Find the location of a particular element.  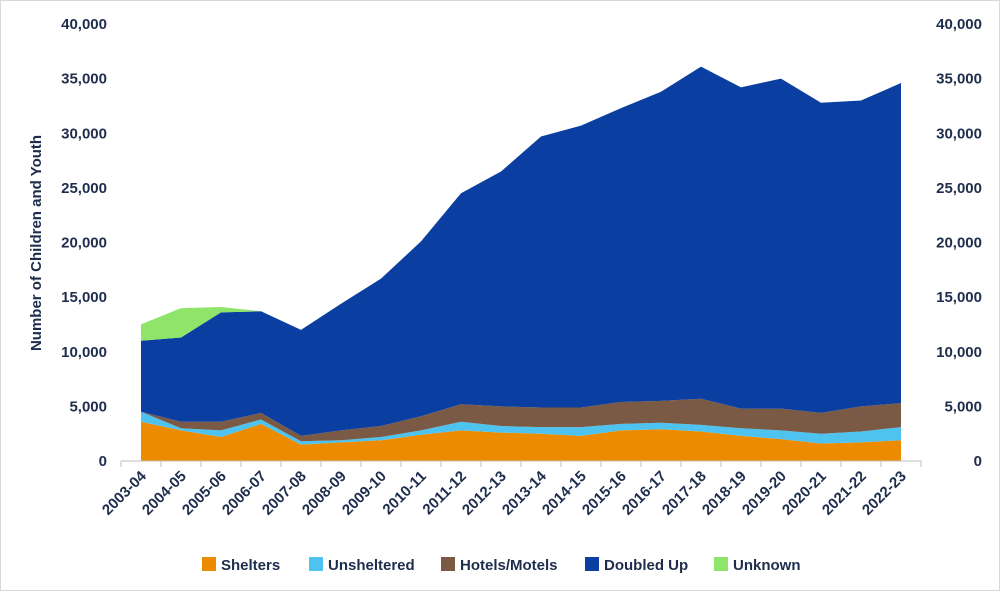

y-tick-label-right: 15,000 is located at coordinates (959, 297).